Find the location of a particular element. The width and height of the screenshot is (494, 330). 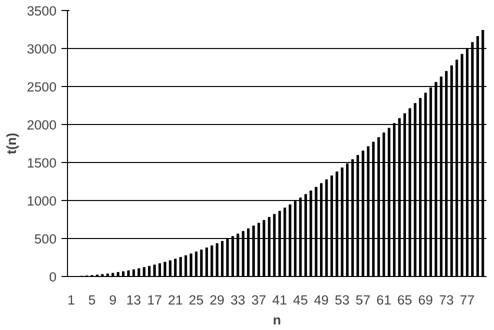

x-tick-label: 77 is located at coordinates (467, 300).